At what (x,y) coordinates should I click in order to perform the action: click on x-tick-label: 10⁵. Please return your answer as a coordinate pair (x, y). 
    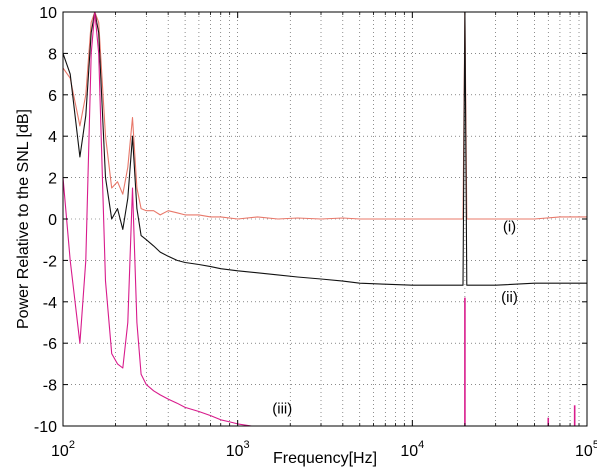
    Looking at the image, I should click on (586, 449).